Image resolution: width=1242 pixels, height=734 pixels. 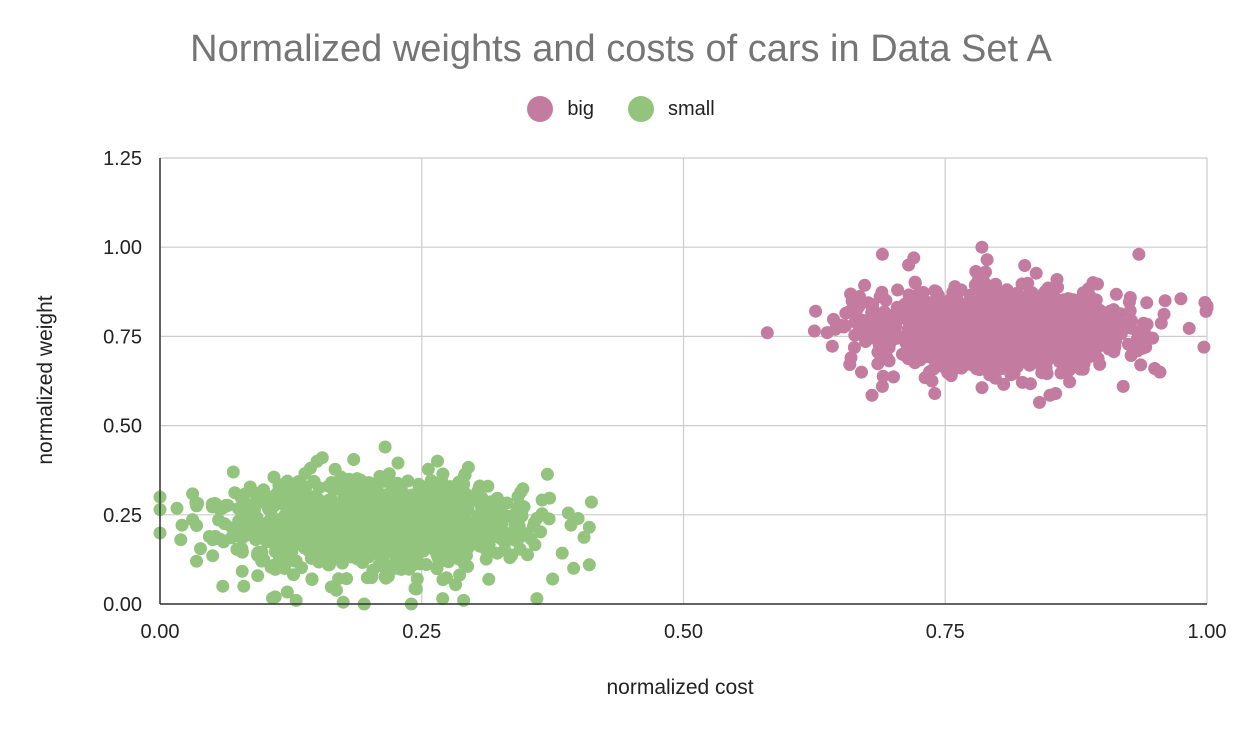 What do you see at coordinates (691, 108) in the screenshot?
I see `legend-label-small: small` at bounding box center [691, 108].